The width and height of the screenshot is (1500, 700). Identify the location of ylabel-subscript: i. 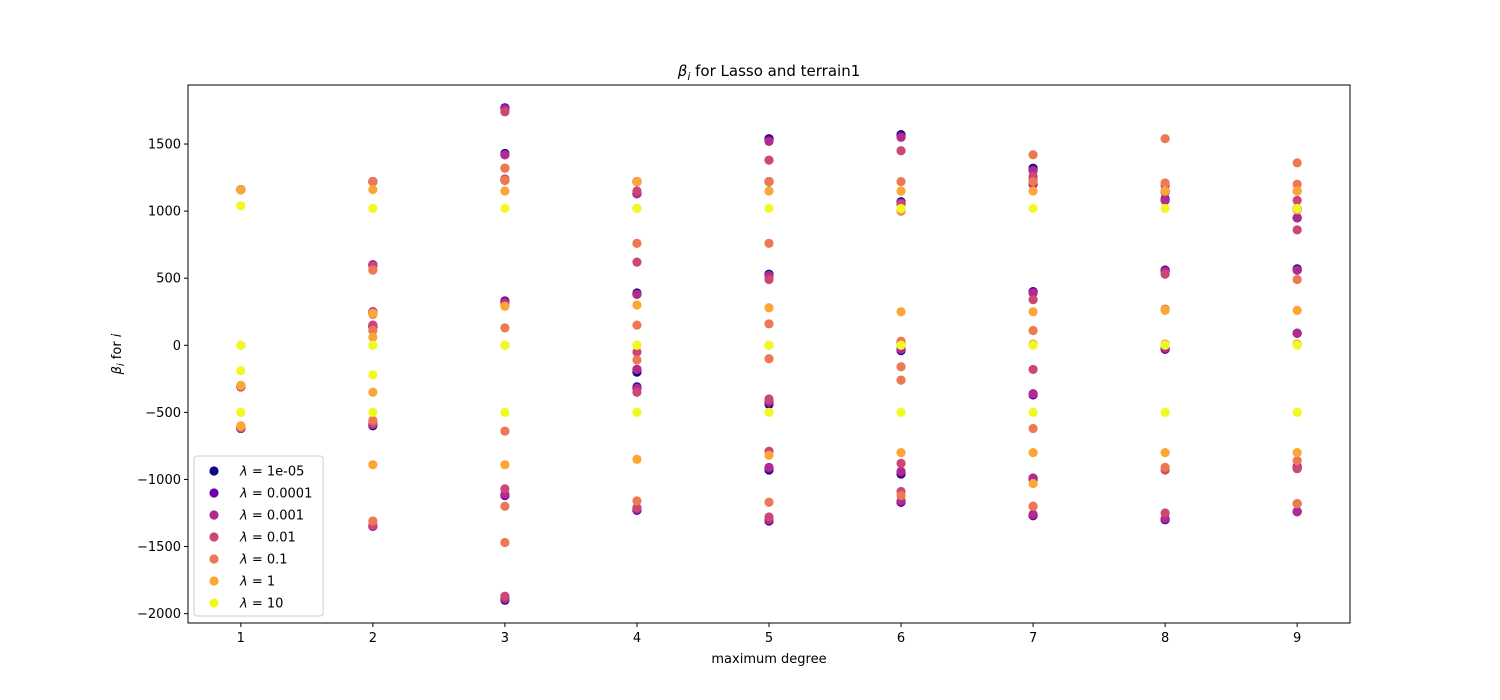
(121, 364).